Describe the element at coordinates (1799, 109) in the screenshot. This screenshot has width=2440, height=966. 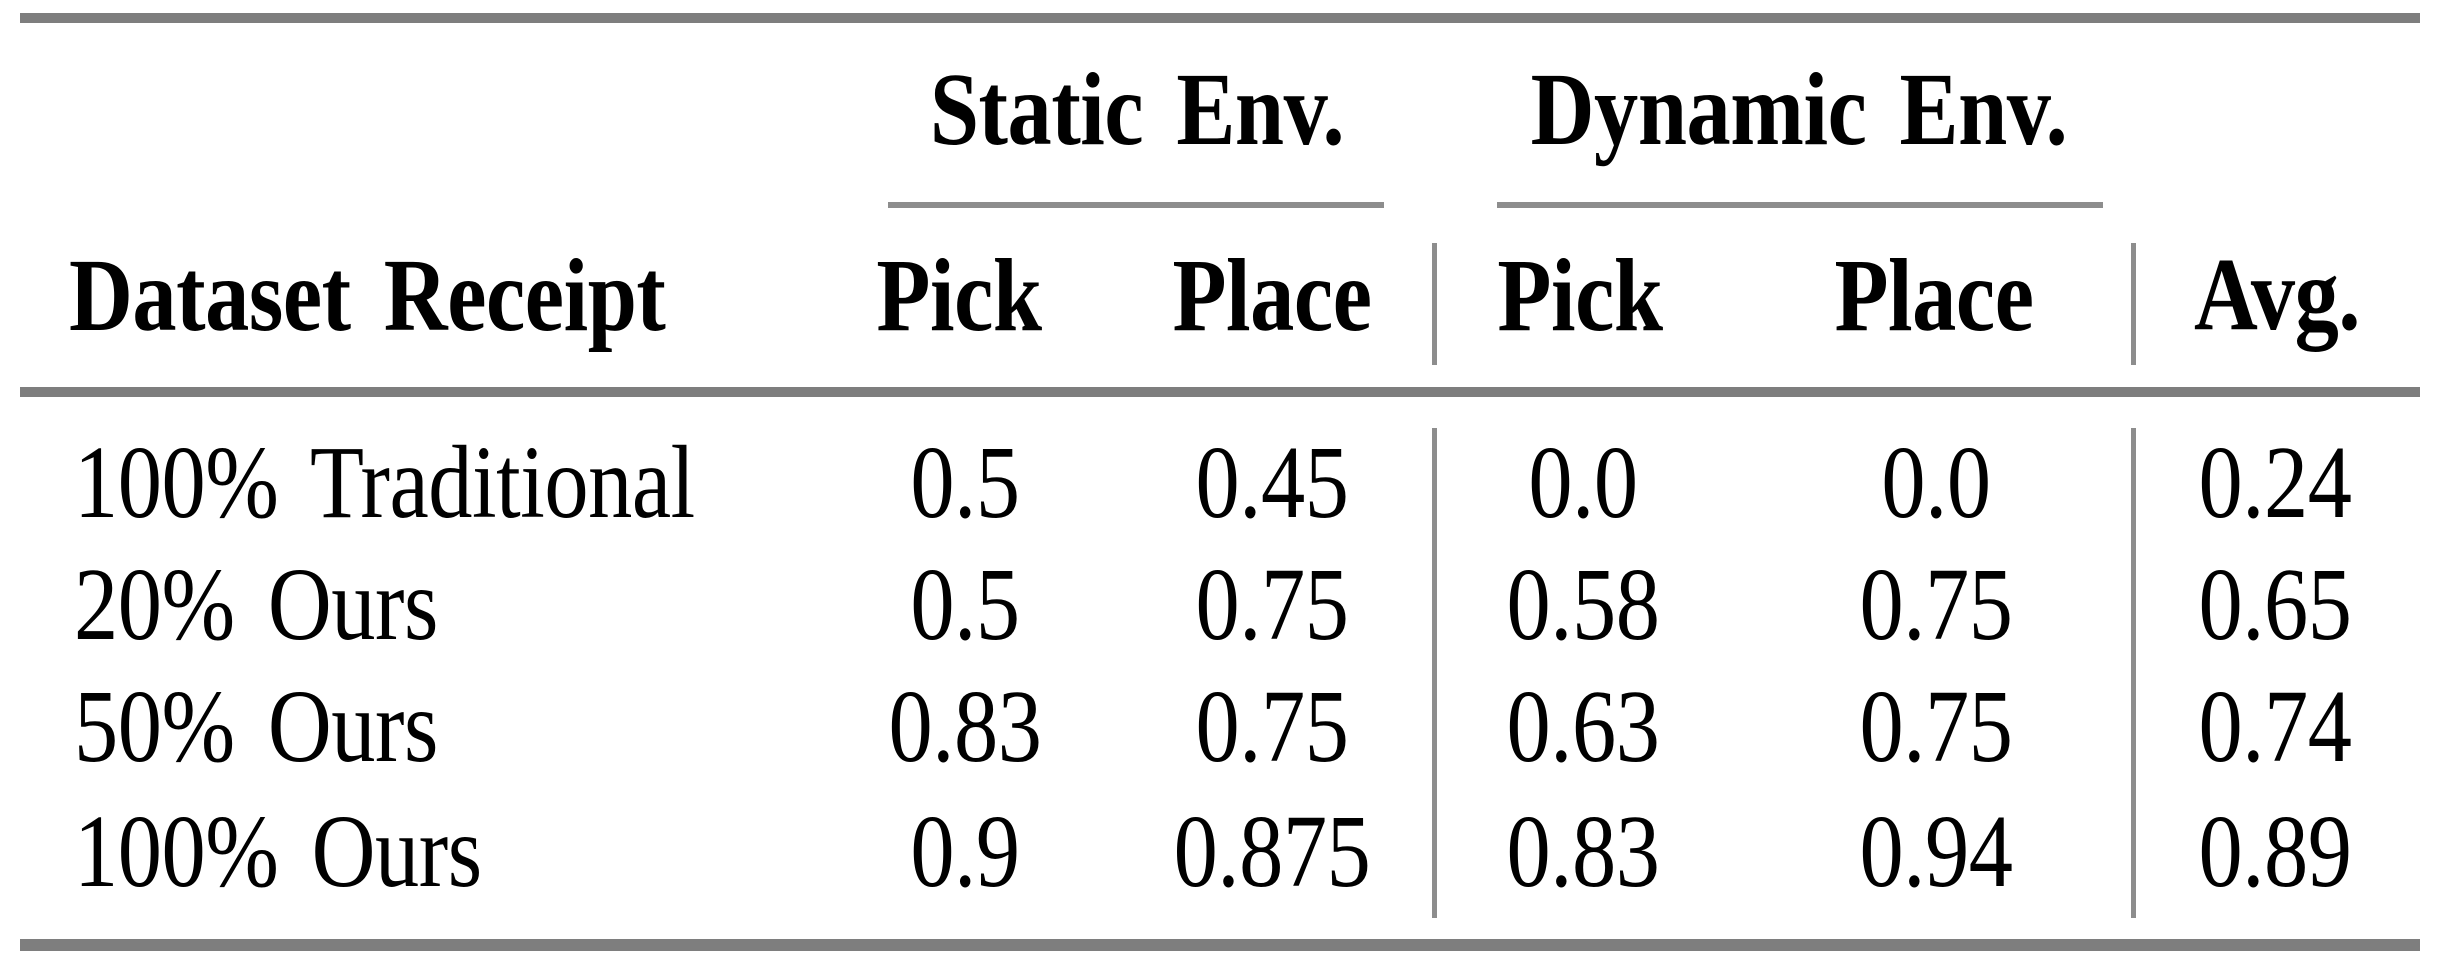
I see `dynamic-env-group-header: Dynamic Env.` at that location.